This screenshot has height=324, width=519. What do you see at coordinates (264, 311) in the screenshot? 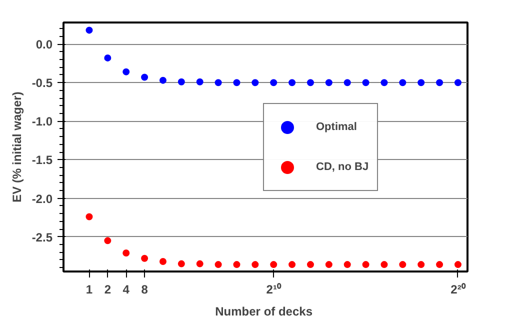
I see `x-axis-title: Number of decks` at bounding box center [264, 311].